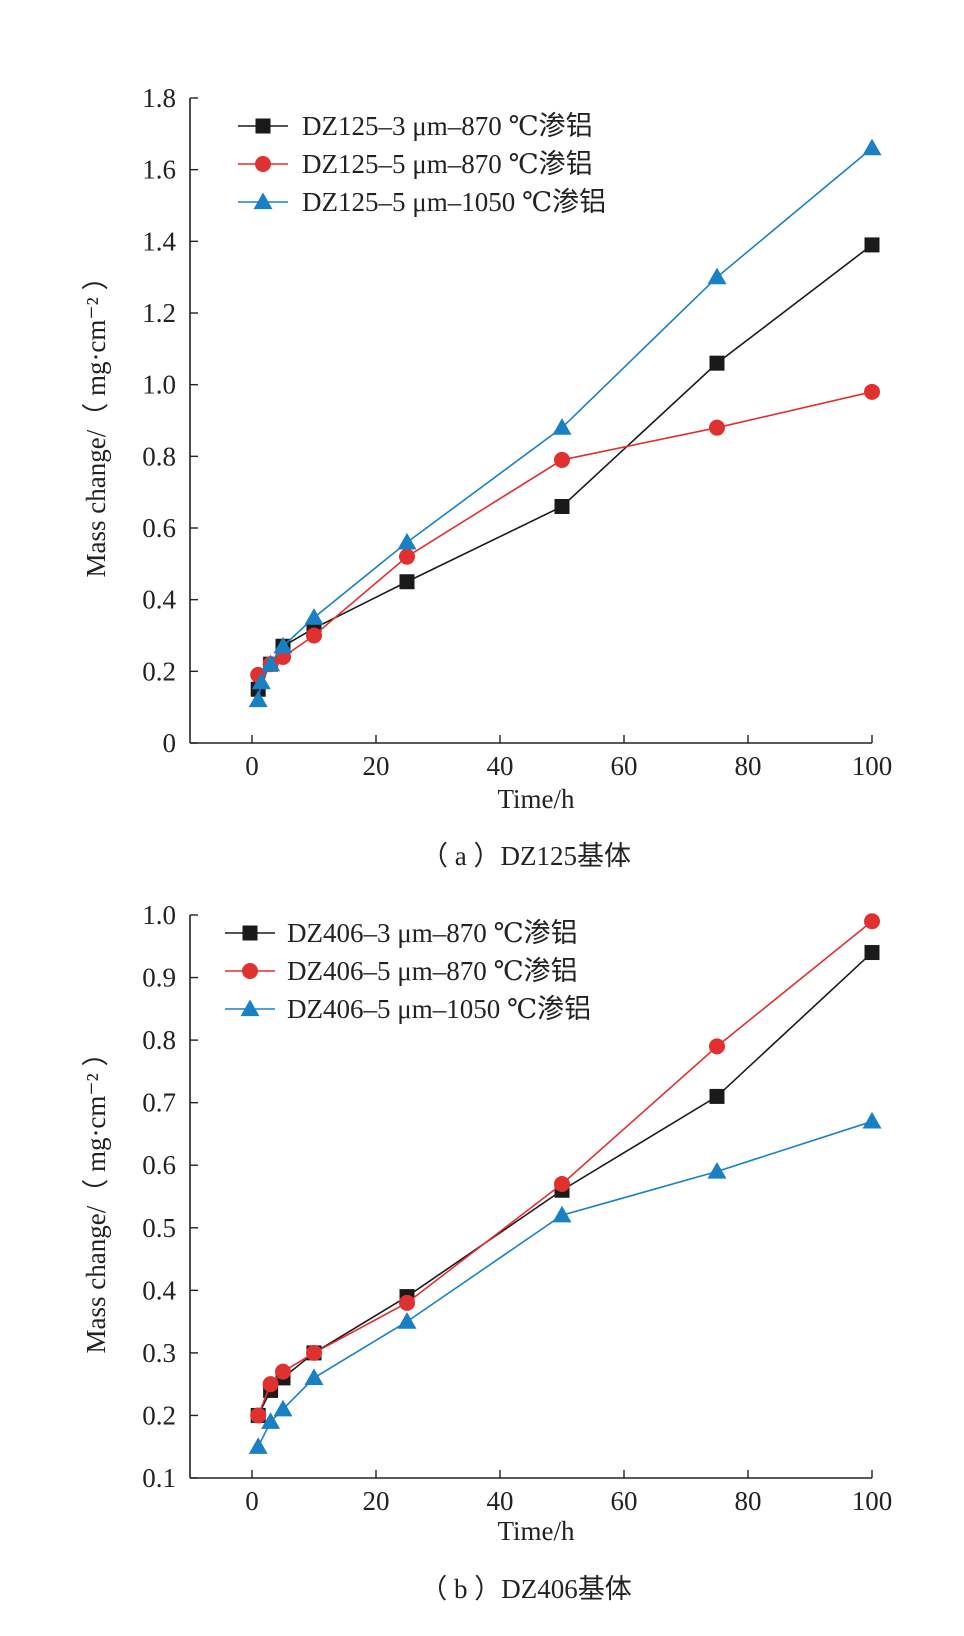  I want to click on y-tick-label: 1.4, so click(159, 241).